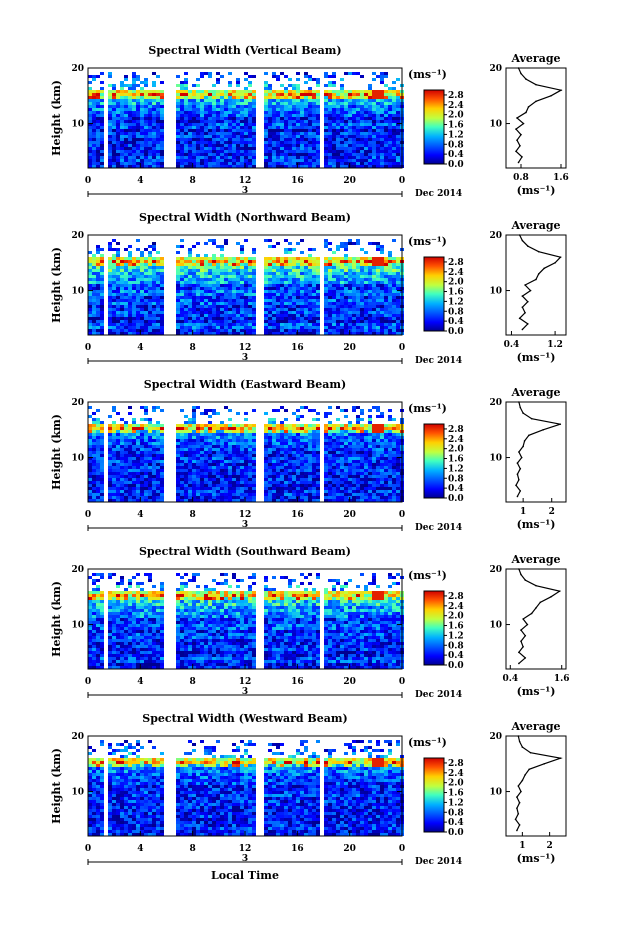 This screenshot has height=929, width=622. I want to click on profile-title: Average, so click(535, 58).